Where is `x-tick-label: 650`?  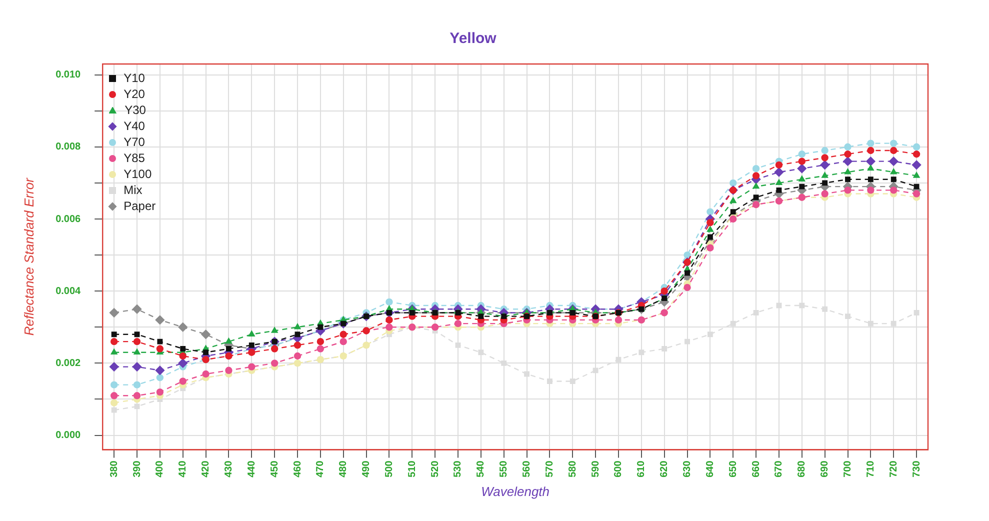 x-tick-label: 650 is located at coordinates (733, 469).